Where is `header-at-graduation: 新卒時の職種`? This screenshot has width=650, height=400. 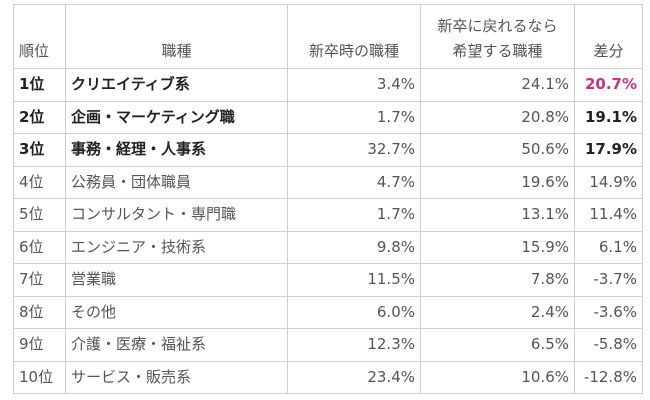
header-at-graduation: 新卒時の職種 is located at coordinates (354, 36).